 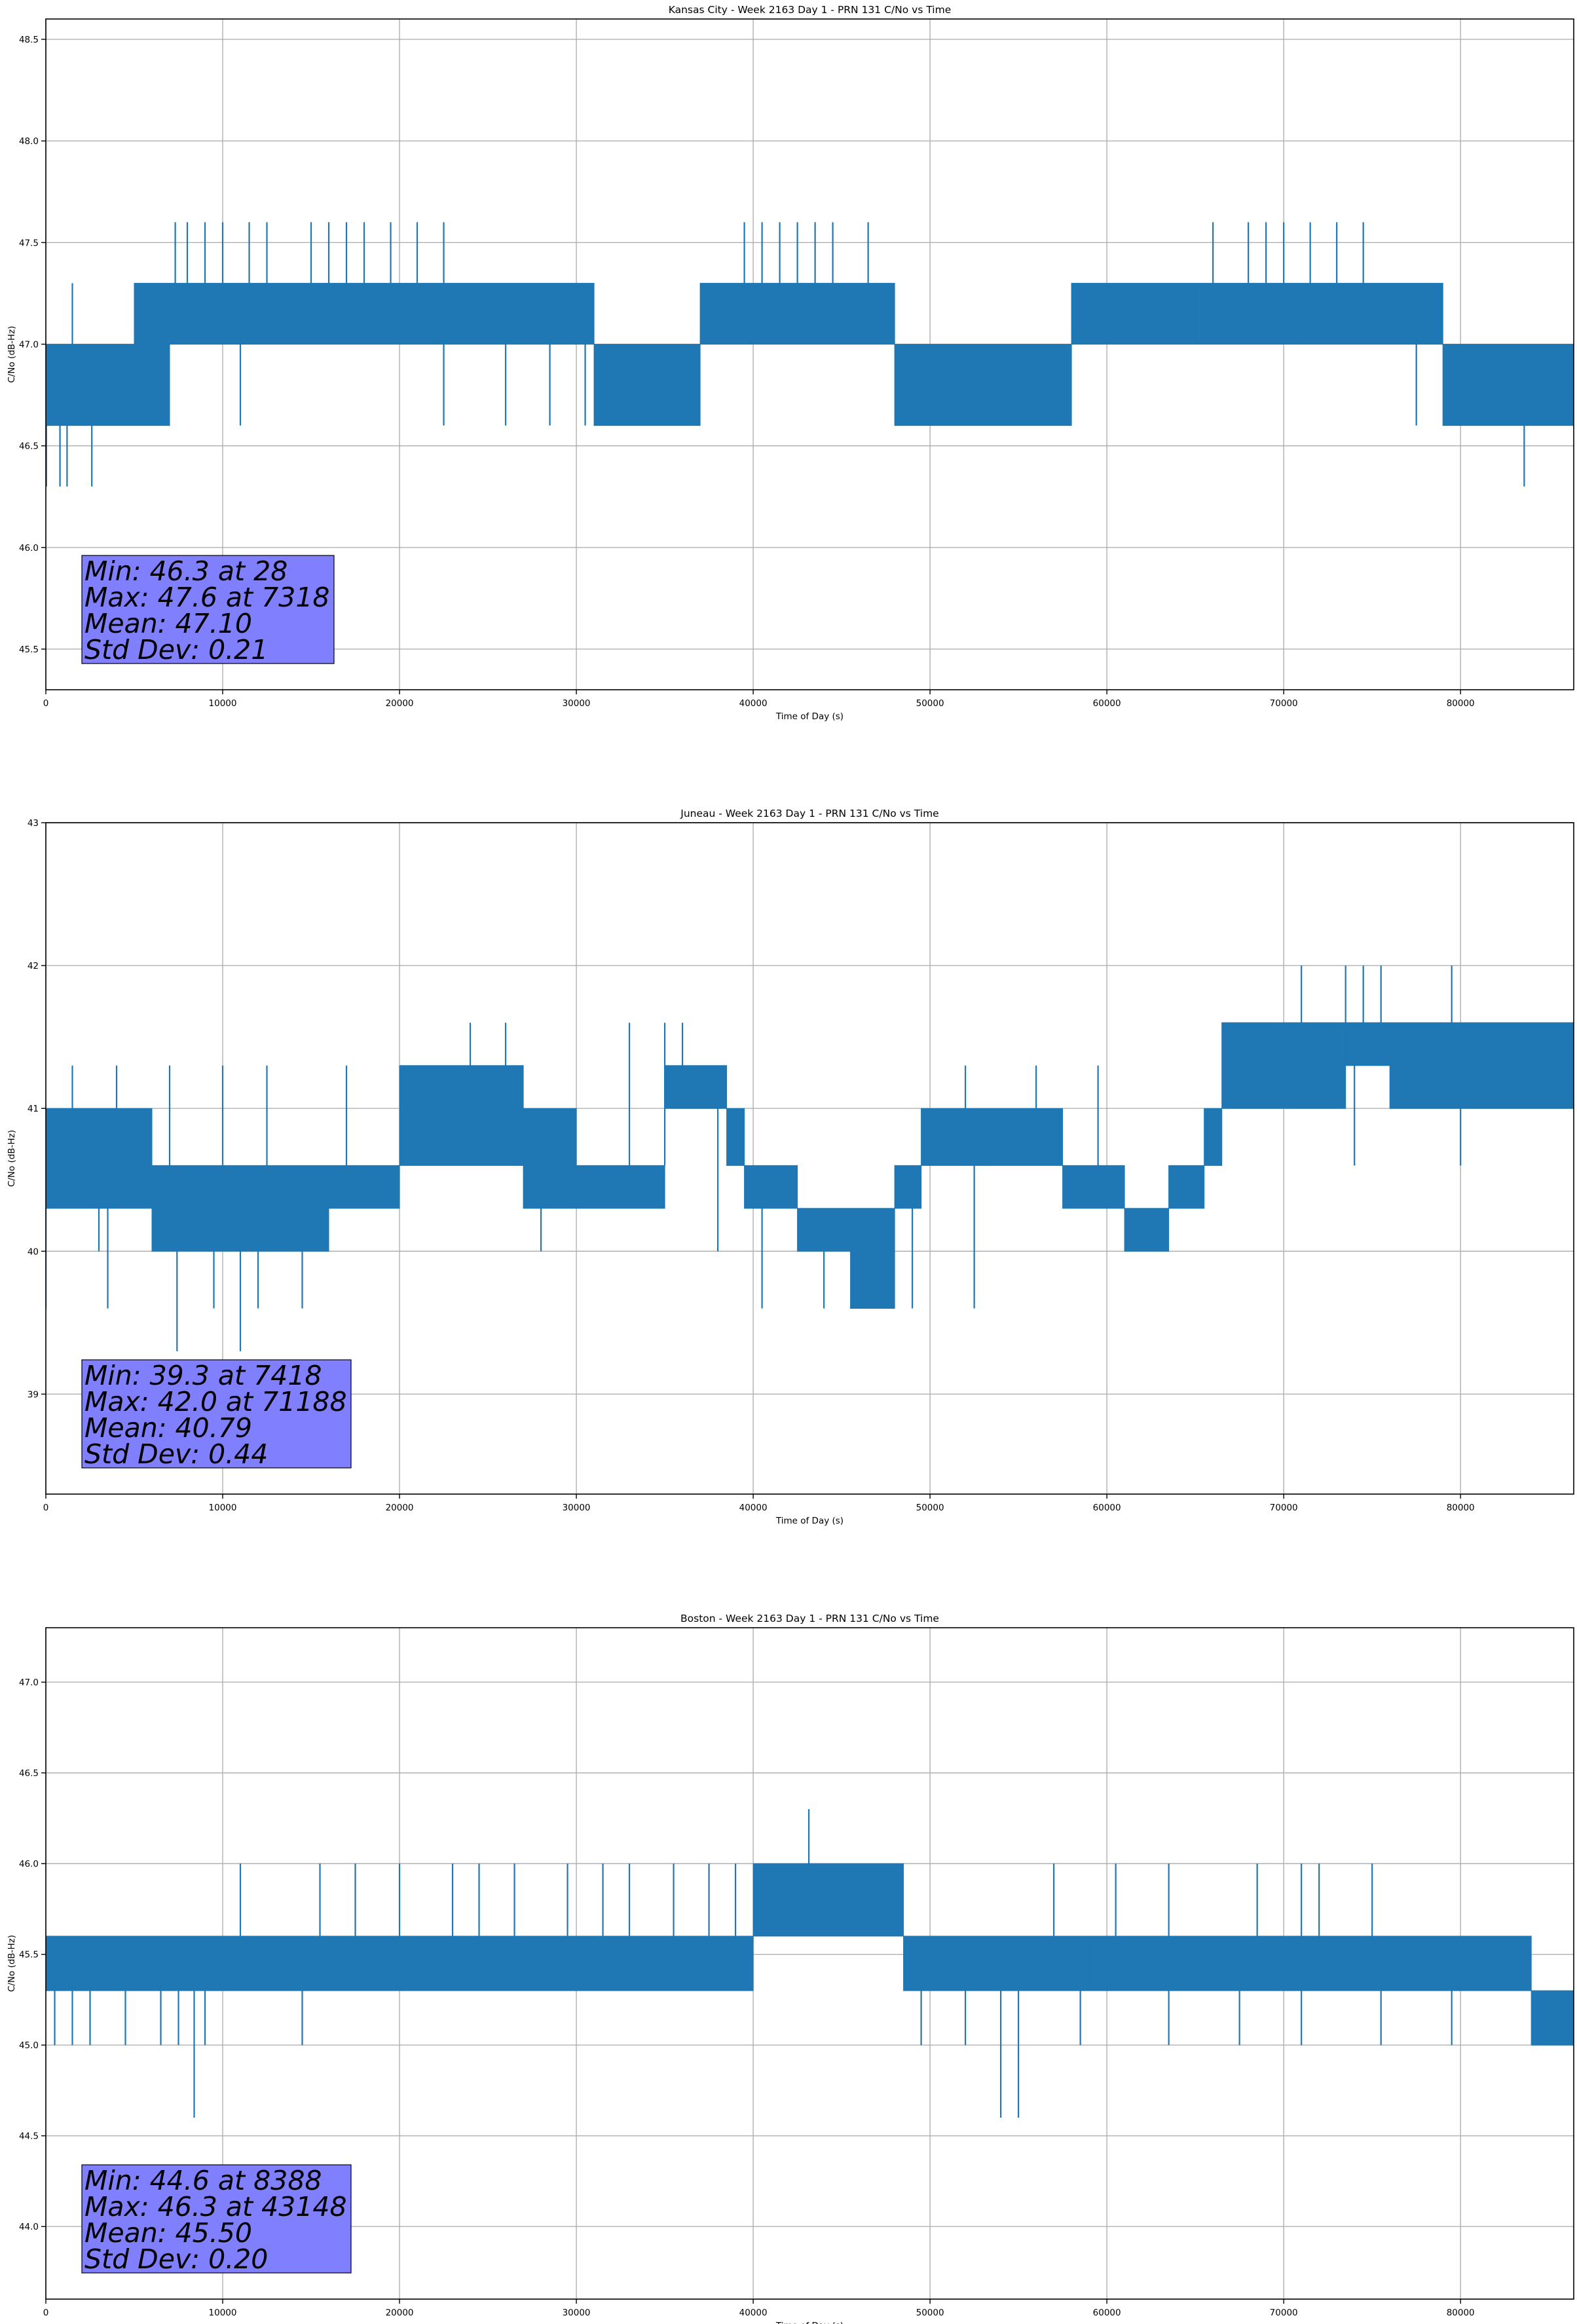 What do you see at coordinates (1284, 2313) in the screenshot?
I see `chart2-x-tick-label: 70000` at bounding box center [1284, 2313].